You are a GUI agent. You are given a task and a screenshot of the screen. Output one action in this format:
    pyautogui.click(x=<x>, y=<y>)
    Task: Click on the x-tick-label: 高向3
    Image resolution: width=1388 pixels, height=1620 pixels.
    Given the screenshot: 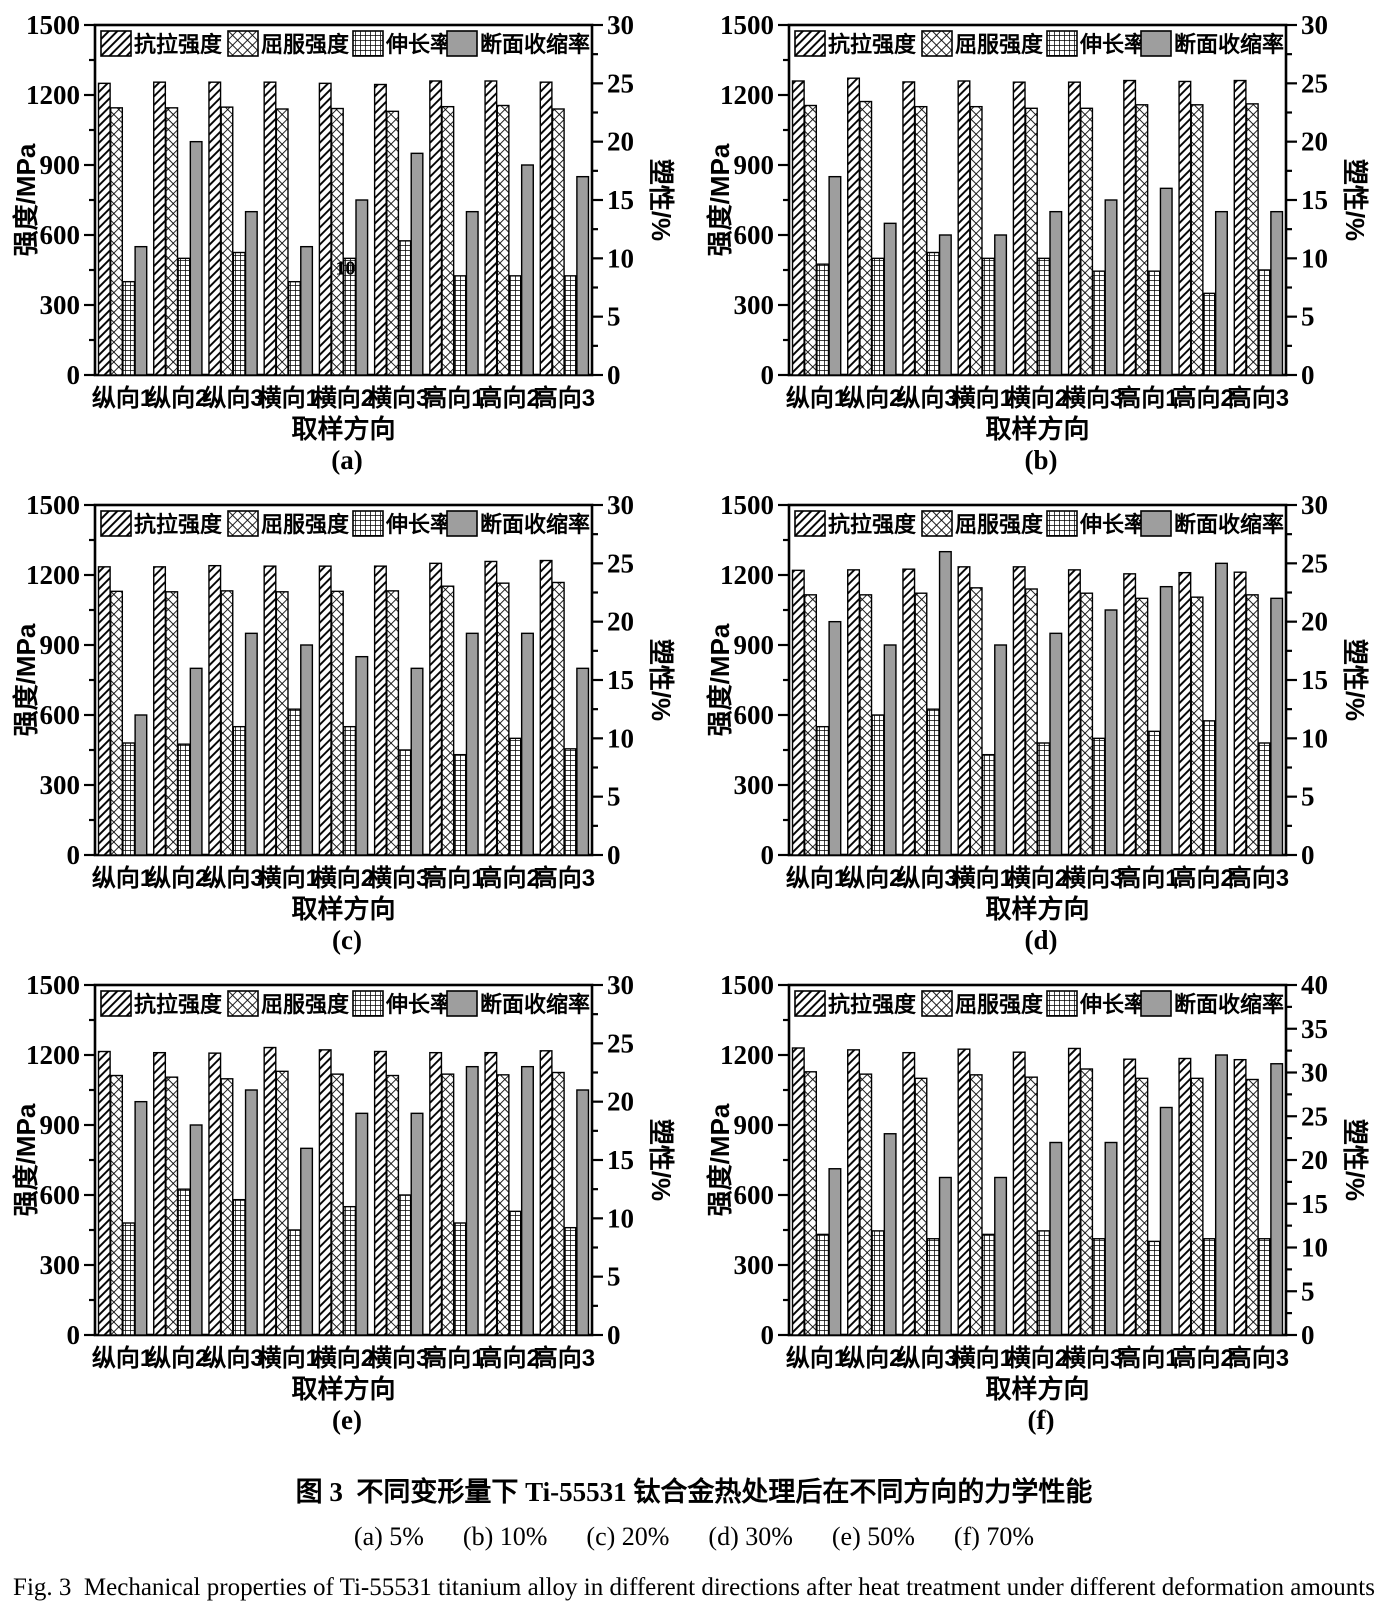 What is the action you would take?
    pyautogui.click(x=564, y=398)
    